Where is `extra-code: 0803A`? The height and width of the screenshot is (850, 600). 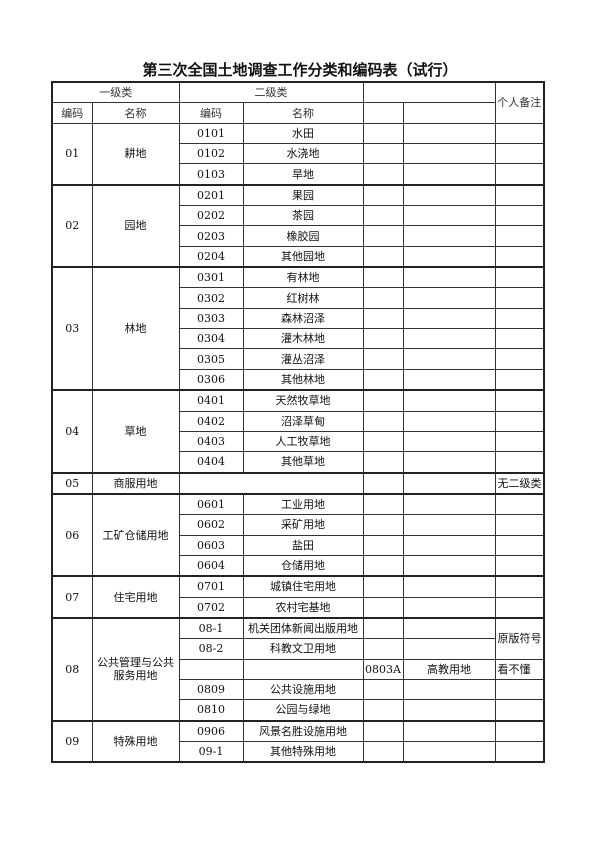
extra-code: 0803A is located at coordinates (383, 669).